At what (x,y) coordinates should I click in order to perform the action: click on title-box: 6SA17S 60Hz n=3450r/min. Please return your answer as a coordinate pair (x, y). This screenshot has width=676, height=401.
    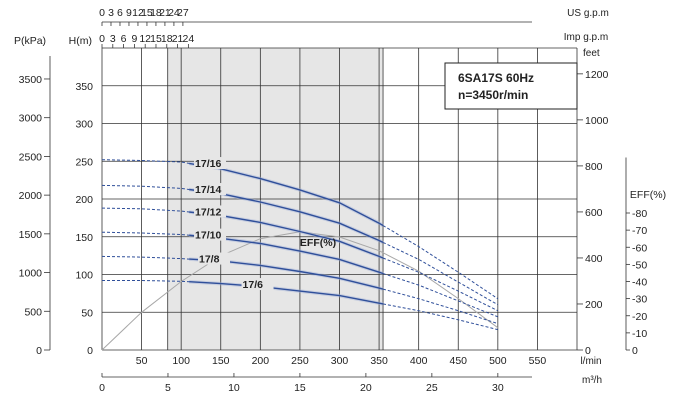
    Looking at the image, I should click on (511, 86).